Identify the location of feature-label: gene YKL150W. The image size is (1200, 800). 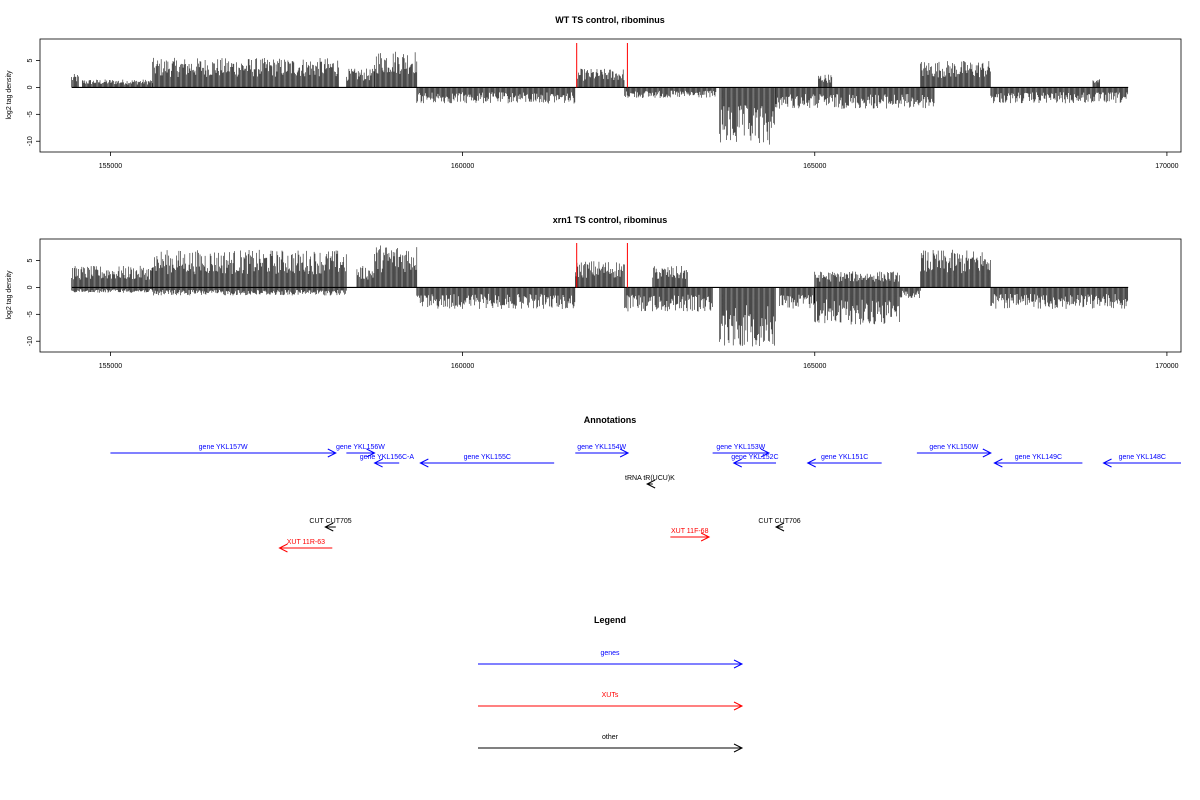
(953, 447).